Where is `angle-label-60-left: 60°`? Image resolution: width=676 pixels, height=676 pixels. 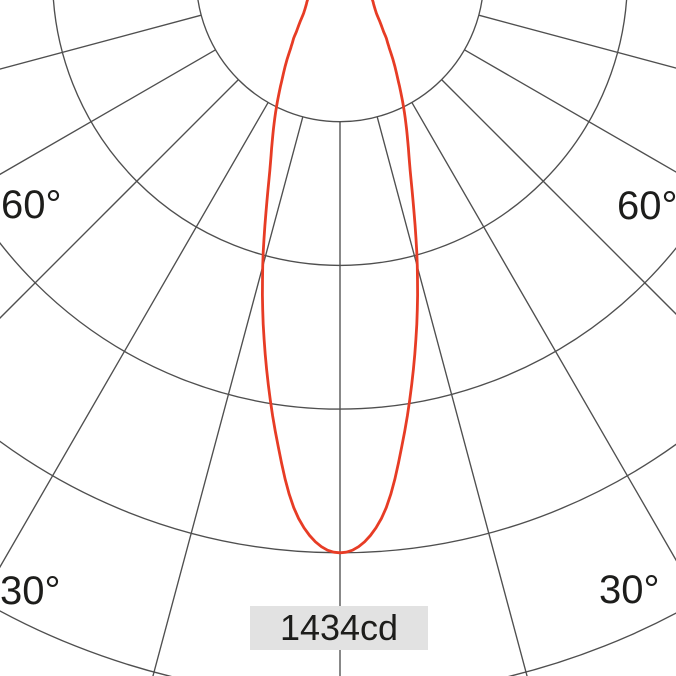
angle-label-60-left: 60° is located at coordinates (31, 205).